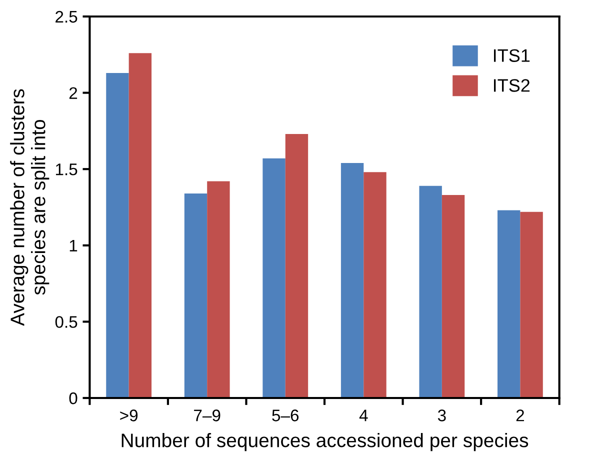  What do you see at coordinates (512, 85) in the screenshot?
I see `legend-label: ITS2` at bounding box center [512, 85].